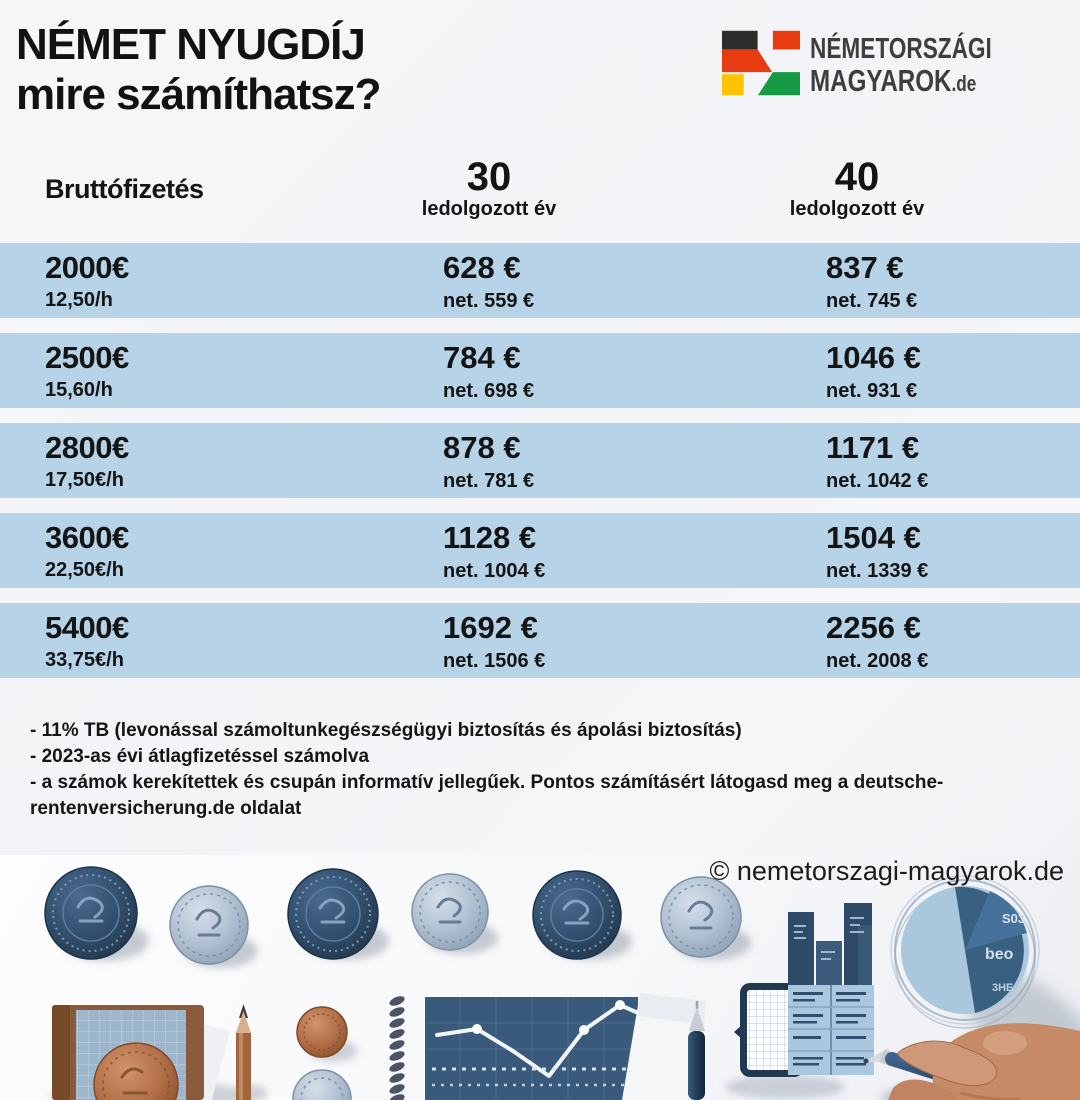  What do you see at coordinates (84, 570) in the screenshot?
I see `hourly-rate: 22,50€/h` at bounding box center [84, 570].